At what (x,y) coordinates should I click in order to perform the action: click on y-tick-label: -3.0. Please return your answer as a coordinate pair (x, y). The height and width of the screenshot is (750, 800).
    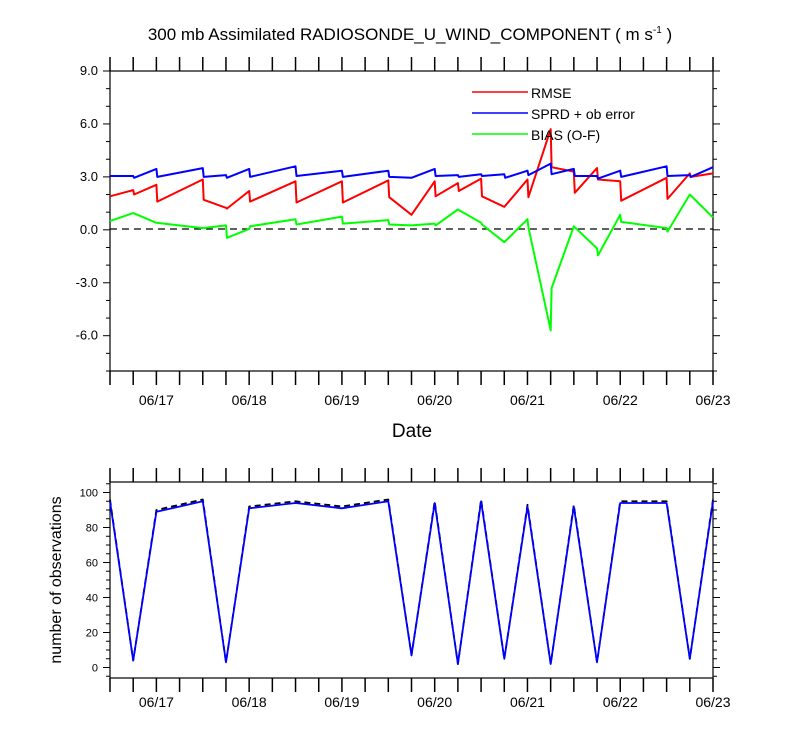
    Looking at the image, I should click on (87, 282).